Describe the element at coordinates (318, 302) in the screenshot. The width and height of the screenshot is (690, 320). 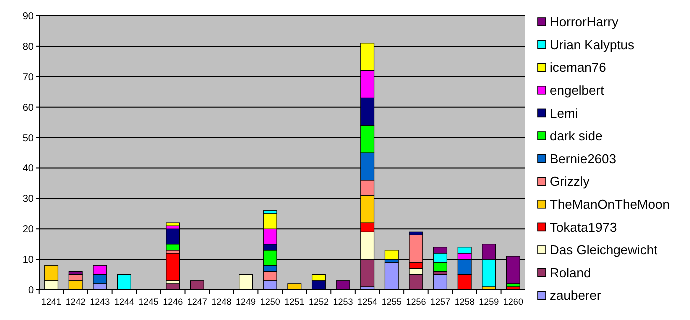
I see `x-tick-label: 1252` at that location.